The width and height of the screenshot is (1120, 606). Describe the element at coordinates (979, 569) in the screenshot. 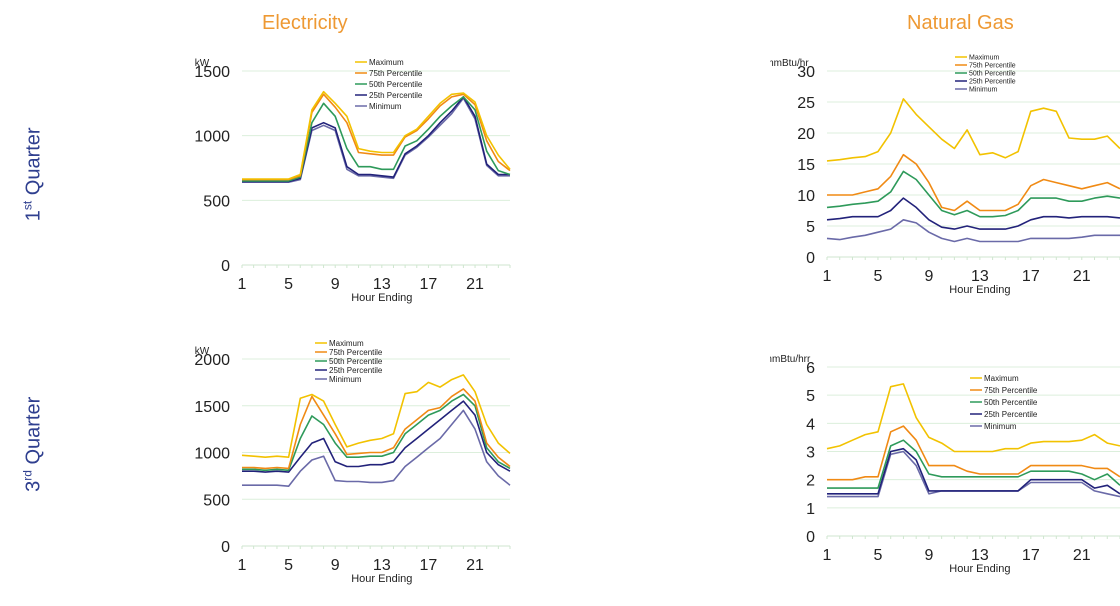

I see `gas-q3-x-axis-label: Hour Ending` at that location.